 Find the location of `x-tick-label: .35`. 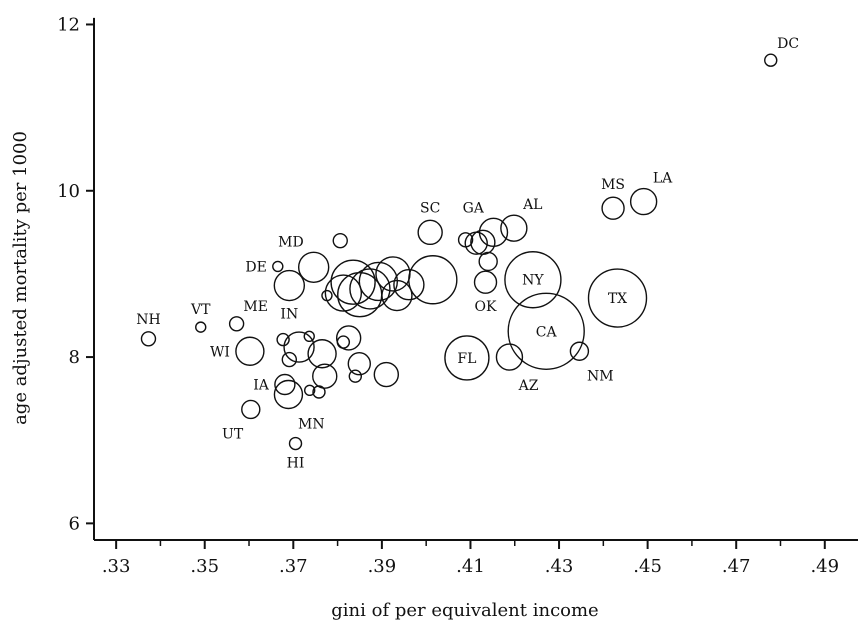

x-tick-label: .35 is located at coordinates (204, 566).